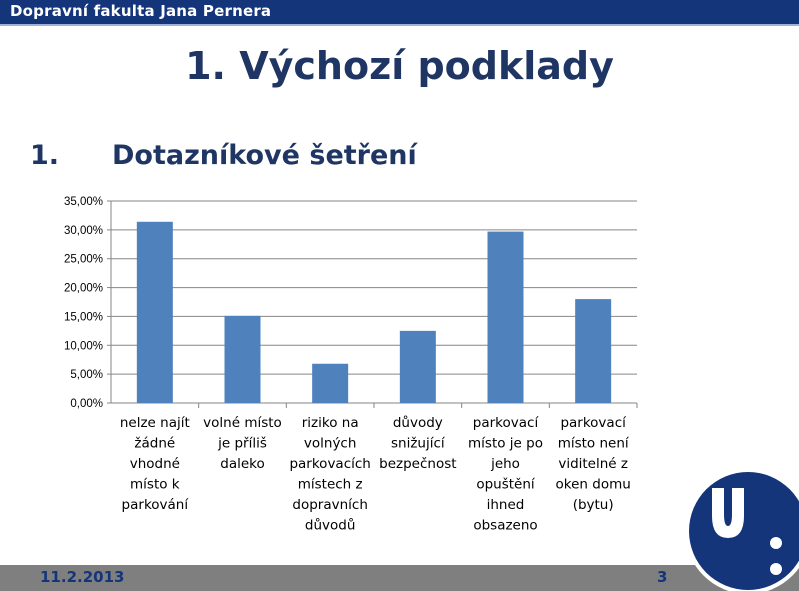 The image size is (799, 591). Describe the element at coordinates (82, 577) in the screenshot. I see `footer-date: 11.2.2013` at that location.